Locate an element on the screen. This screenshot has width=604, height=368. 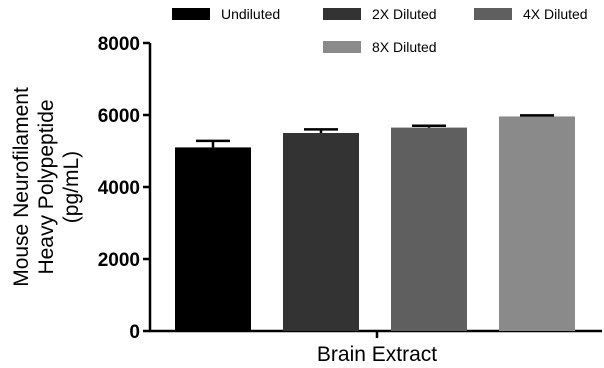
legend-label: 2X Diluted is located at coordinates (404, 14).